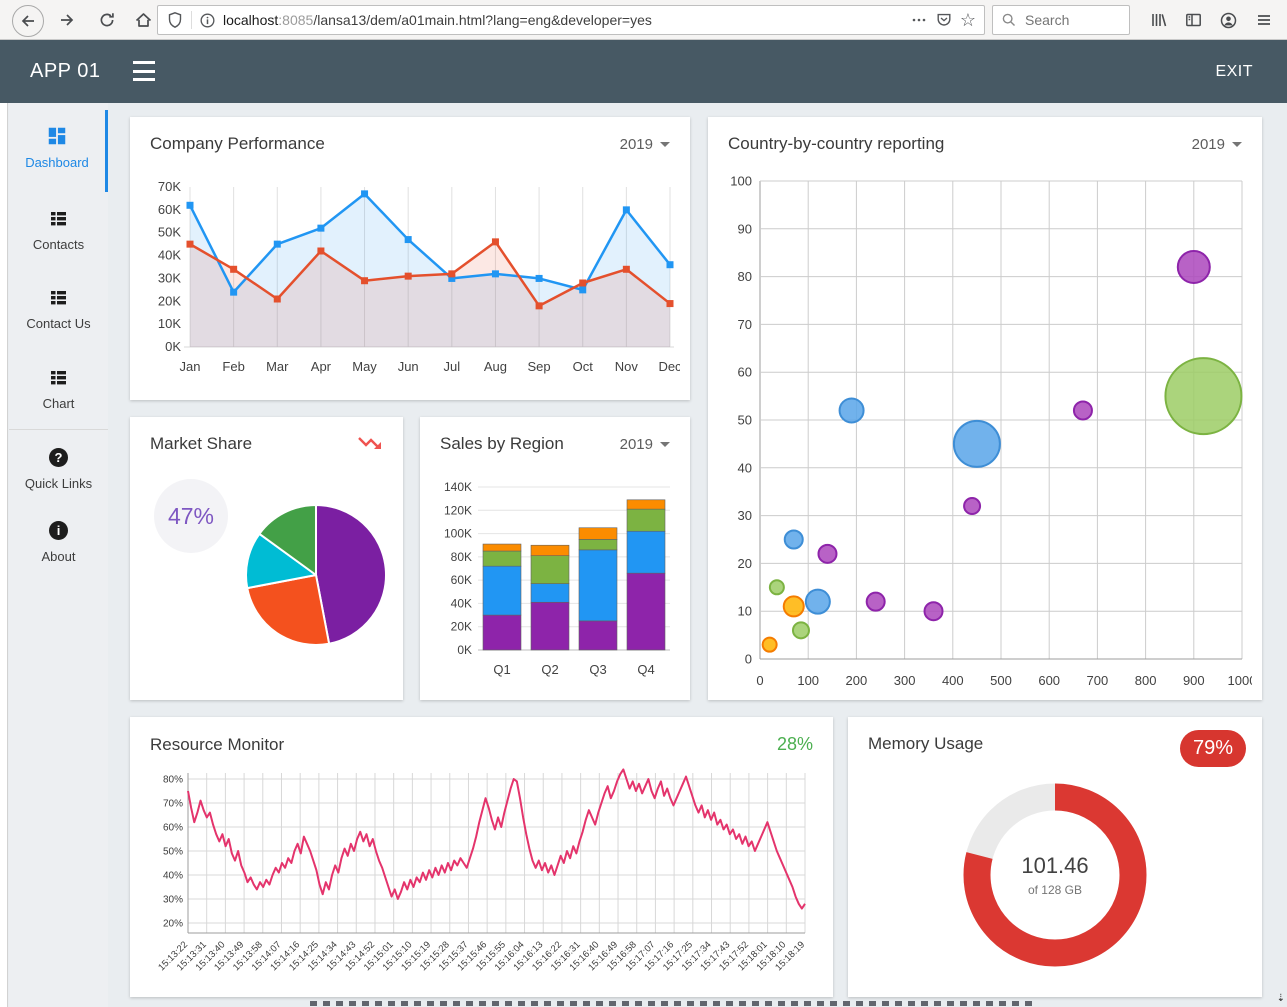 This screenshot has width=1287, height=1007. Describe the element at coordinates (58, 377) in the screenshot. I see `list-icon` at that location.